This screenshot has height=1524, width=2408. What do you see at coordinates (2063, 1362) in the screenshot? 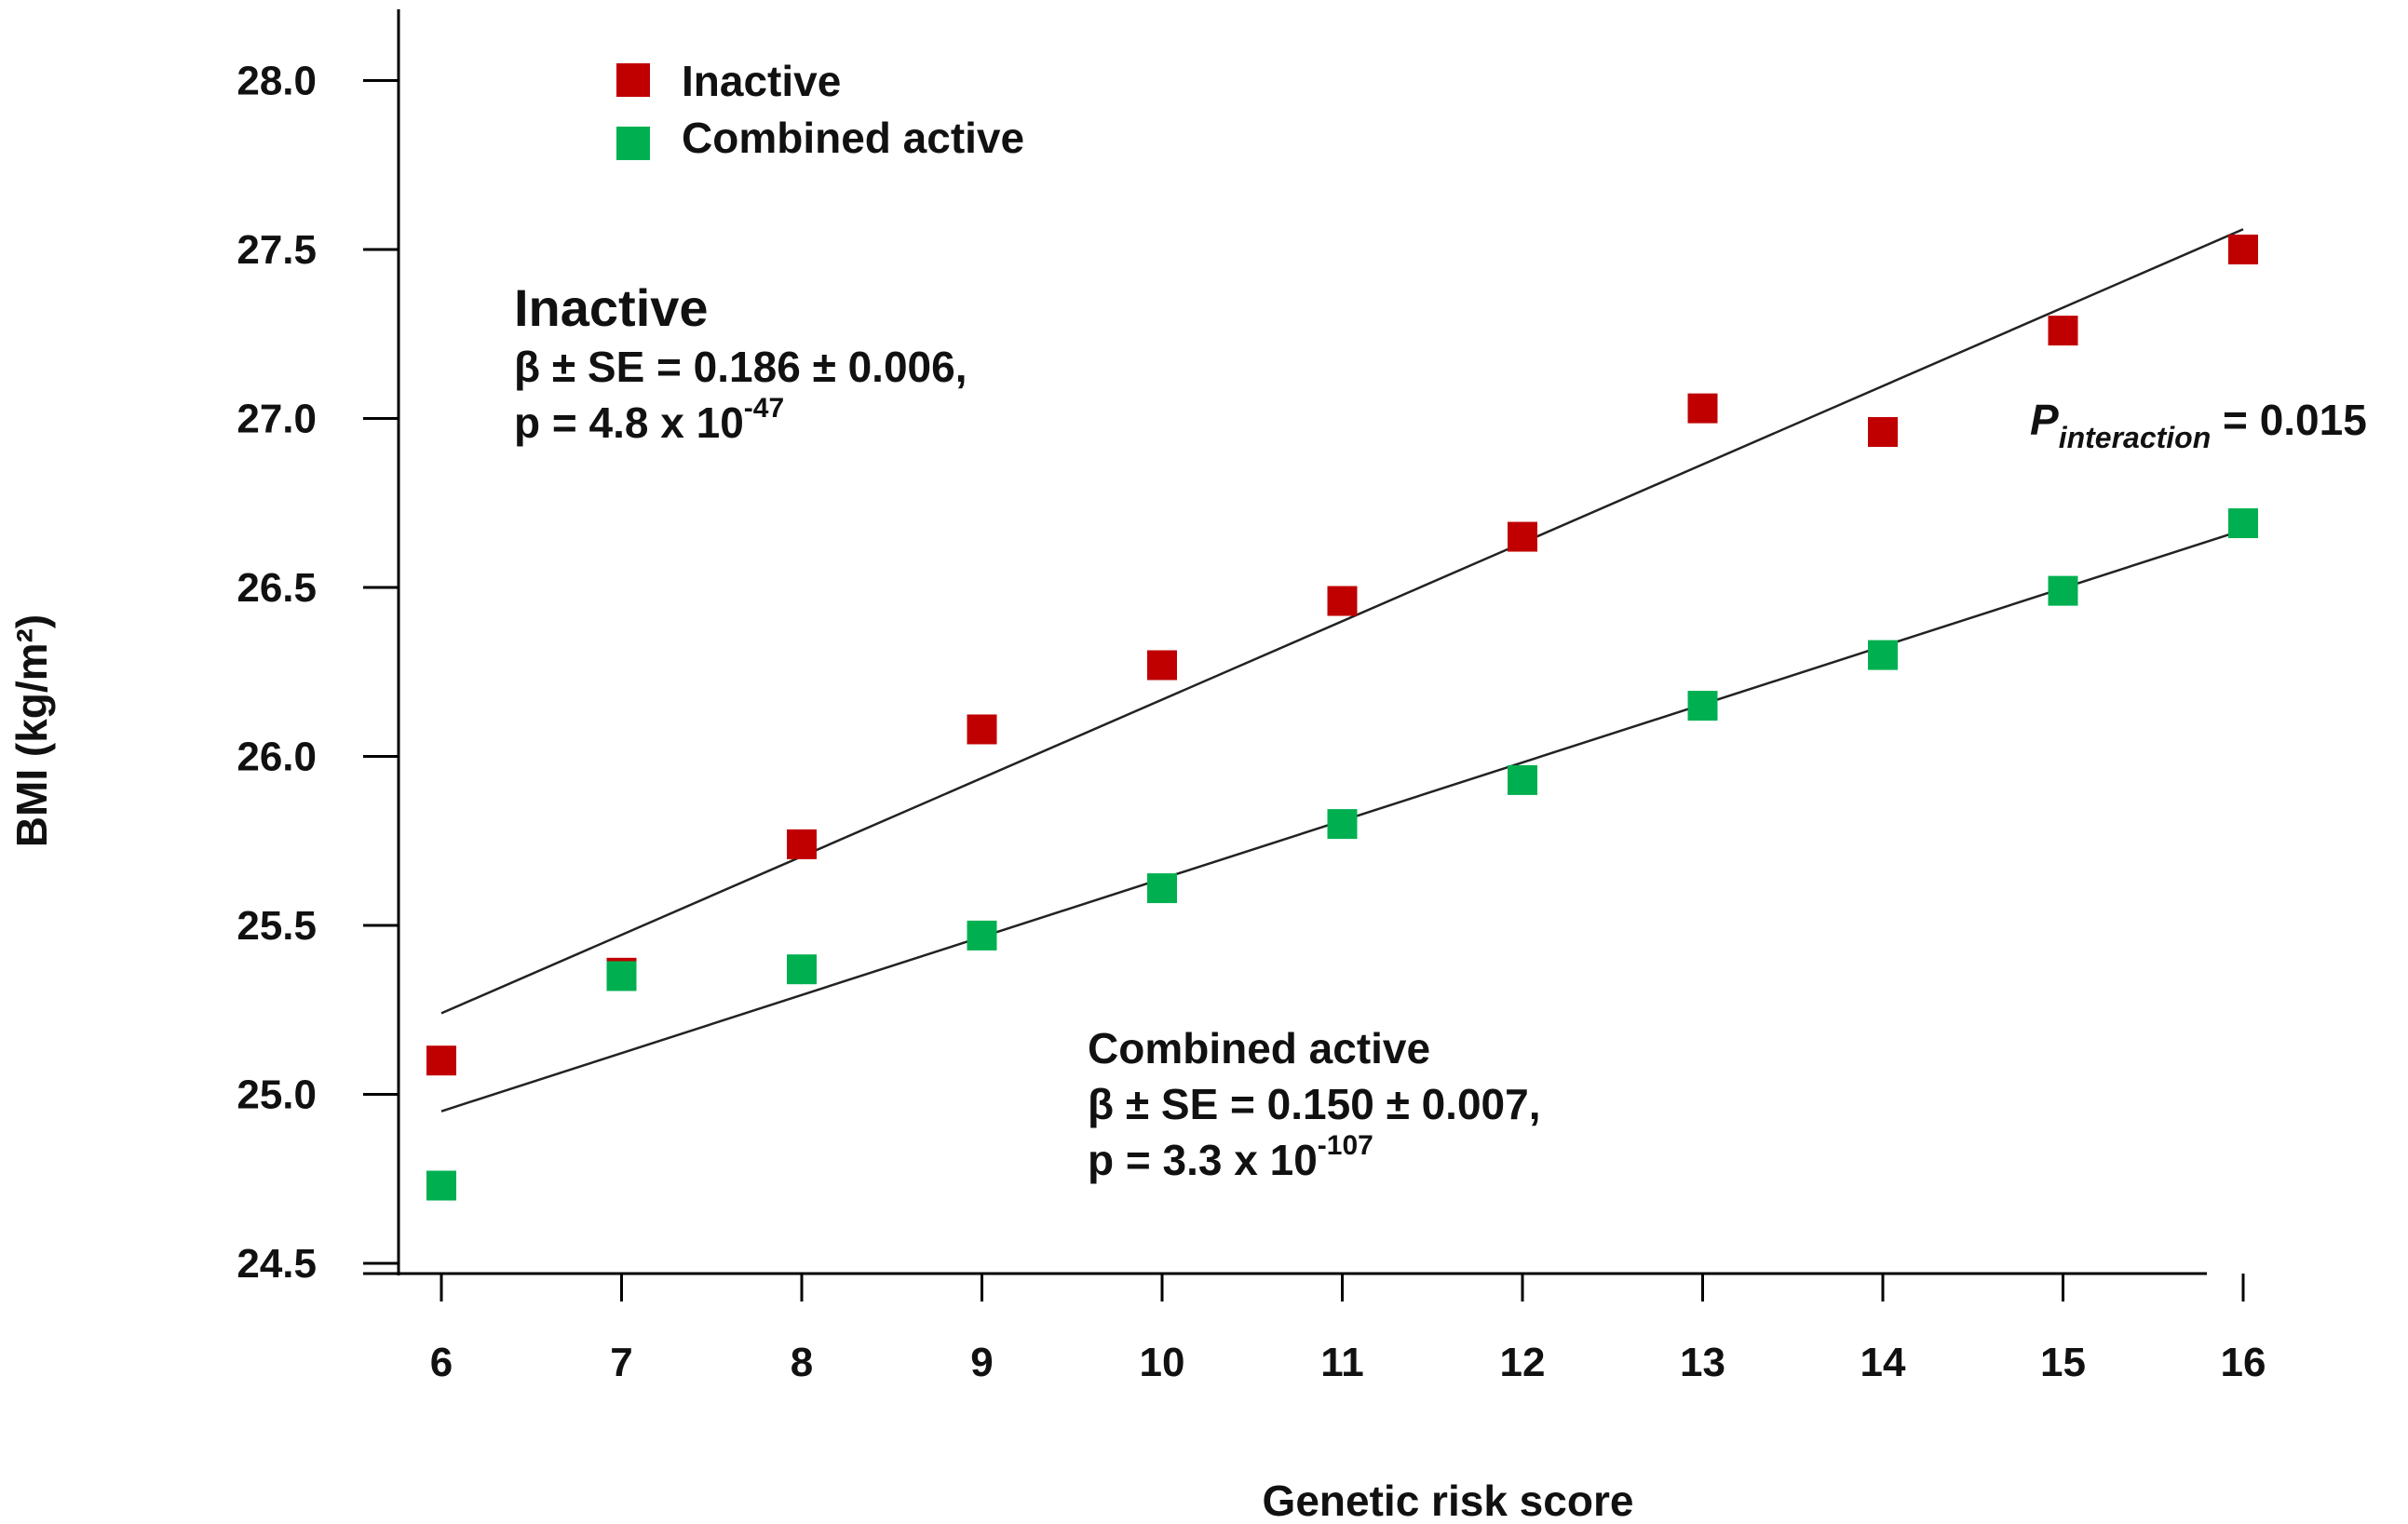
I see `x-tick-label: 15` at bounding box center [2063, 1362].